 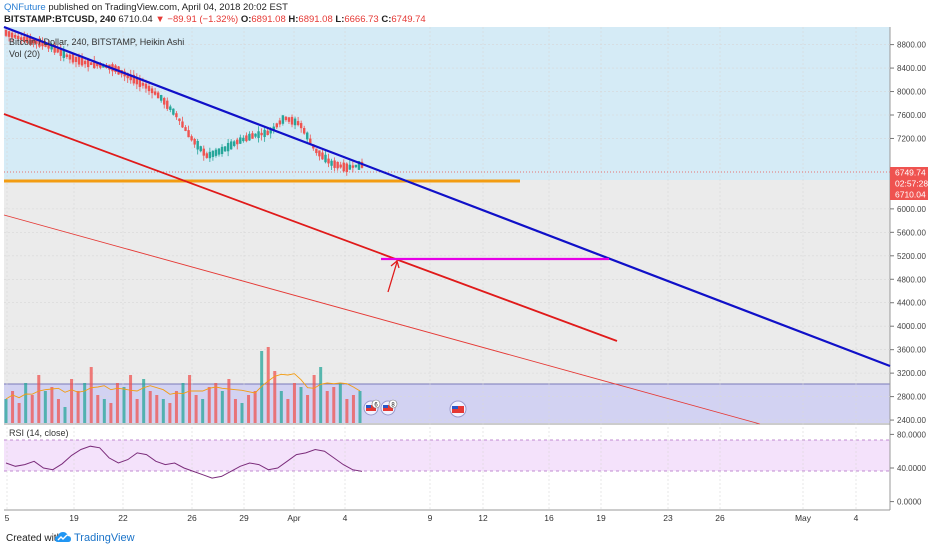 I want to click on close-price-badge-text: 6749.74, so click(x=910, y=173).